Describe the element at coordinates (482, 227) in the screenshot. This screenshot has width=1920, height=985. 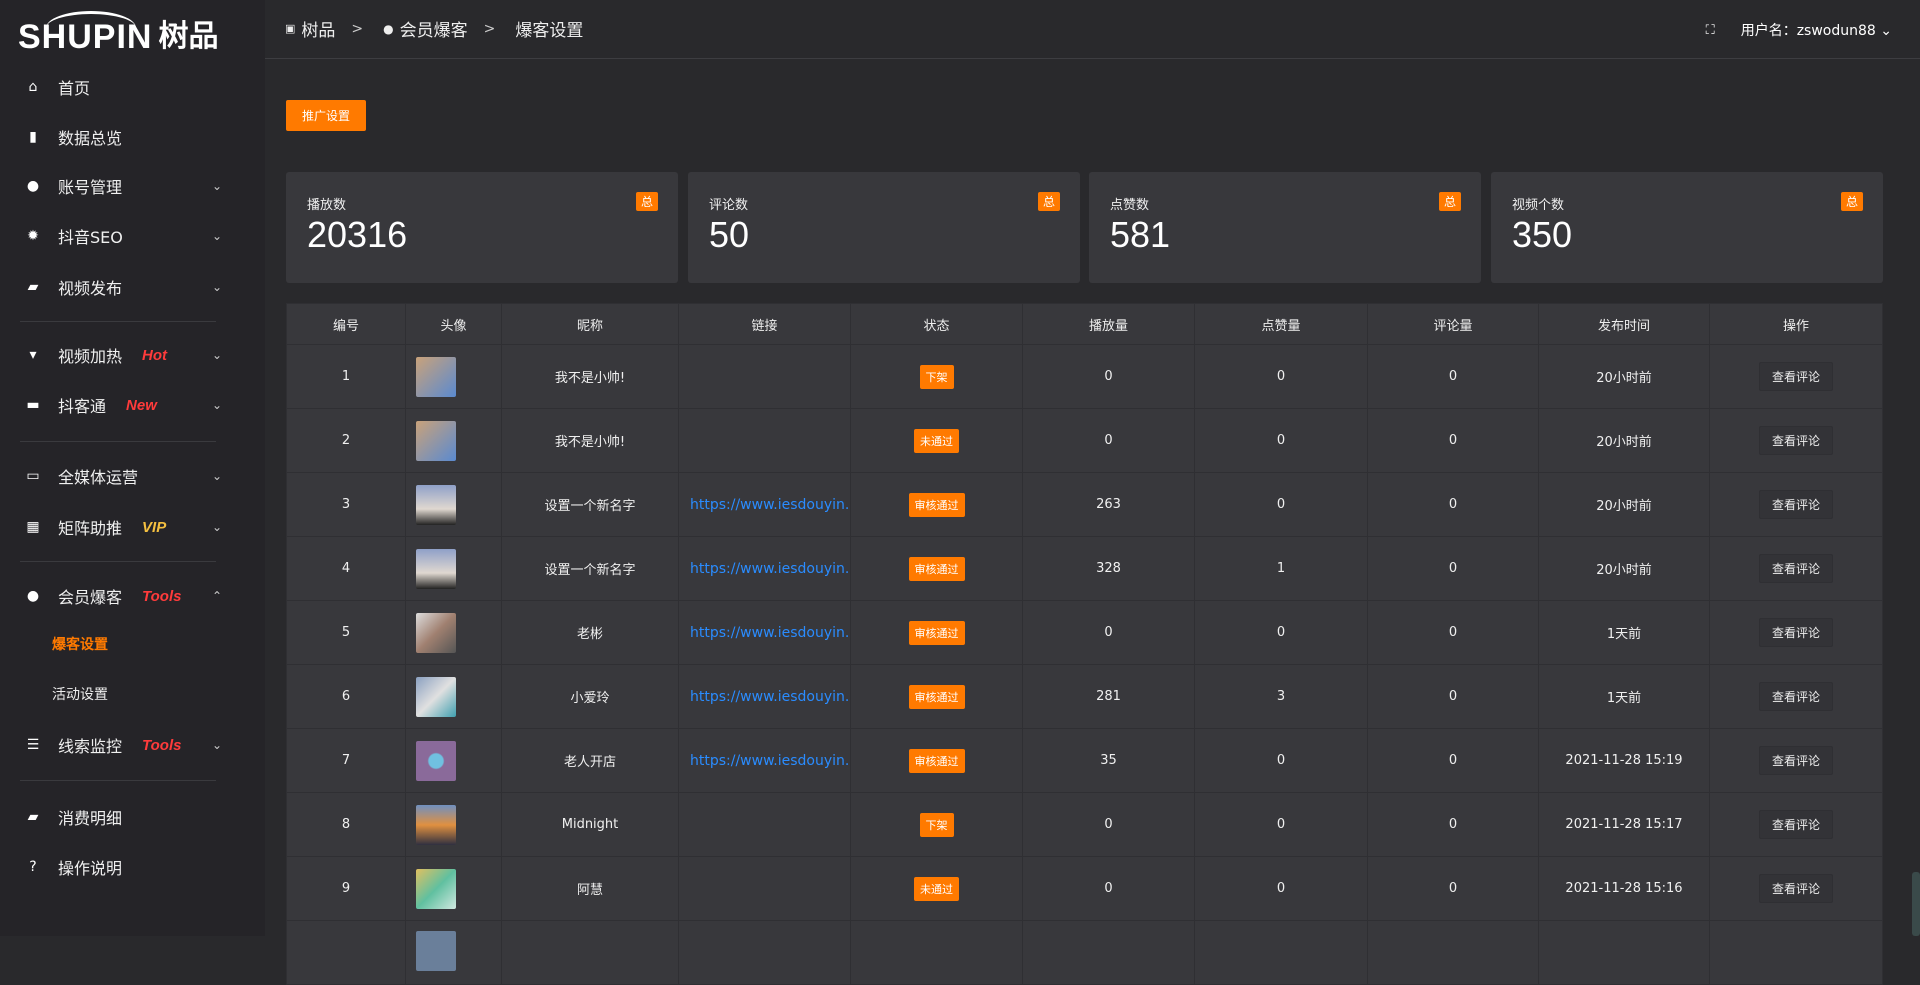
I see `stat-card: 播放数 20316 总` at that location.